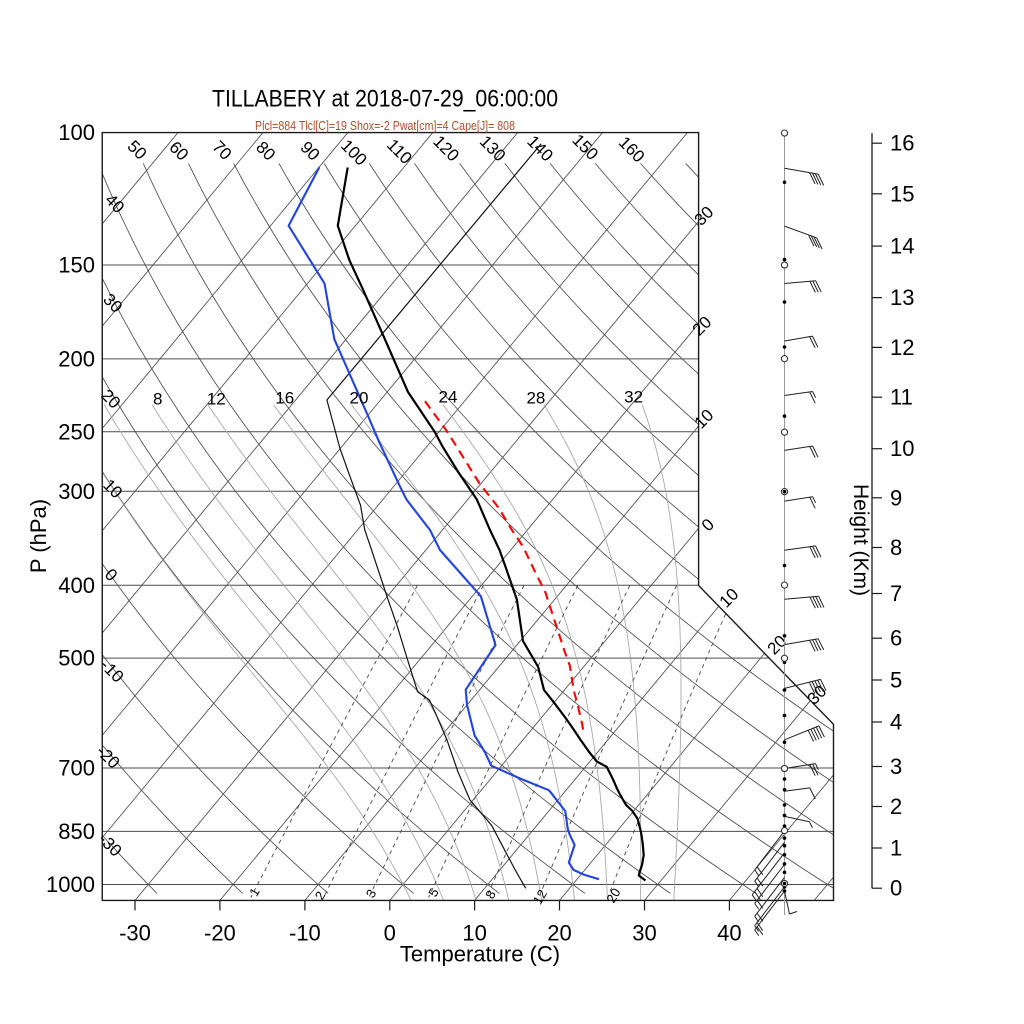 The width and height of the screenshot is (1024, 1024). Describe the element at coordinates (729, 933) in the screenshot. I see `svg-text: 40` at that location.